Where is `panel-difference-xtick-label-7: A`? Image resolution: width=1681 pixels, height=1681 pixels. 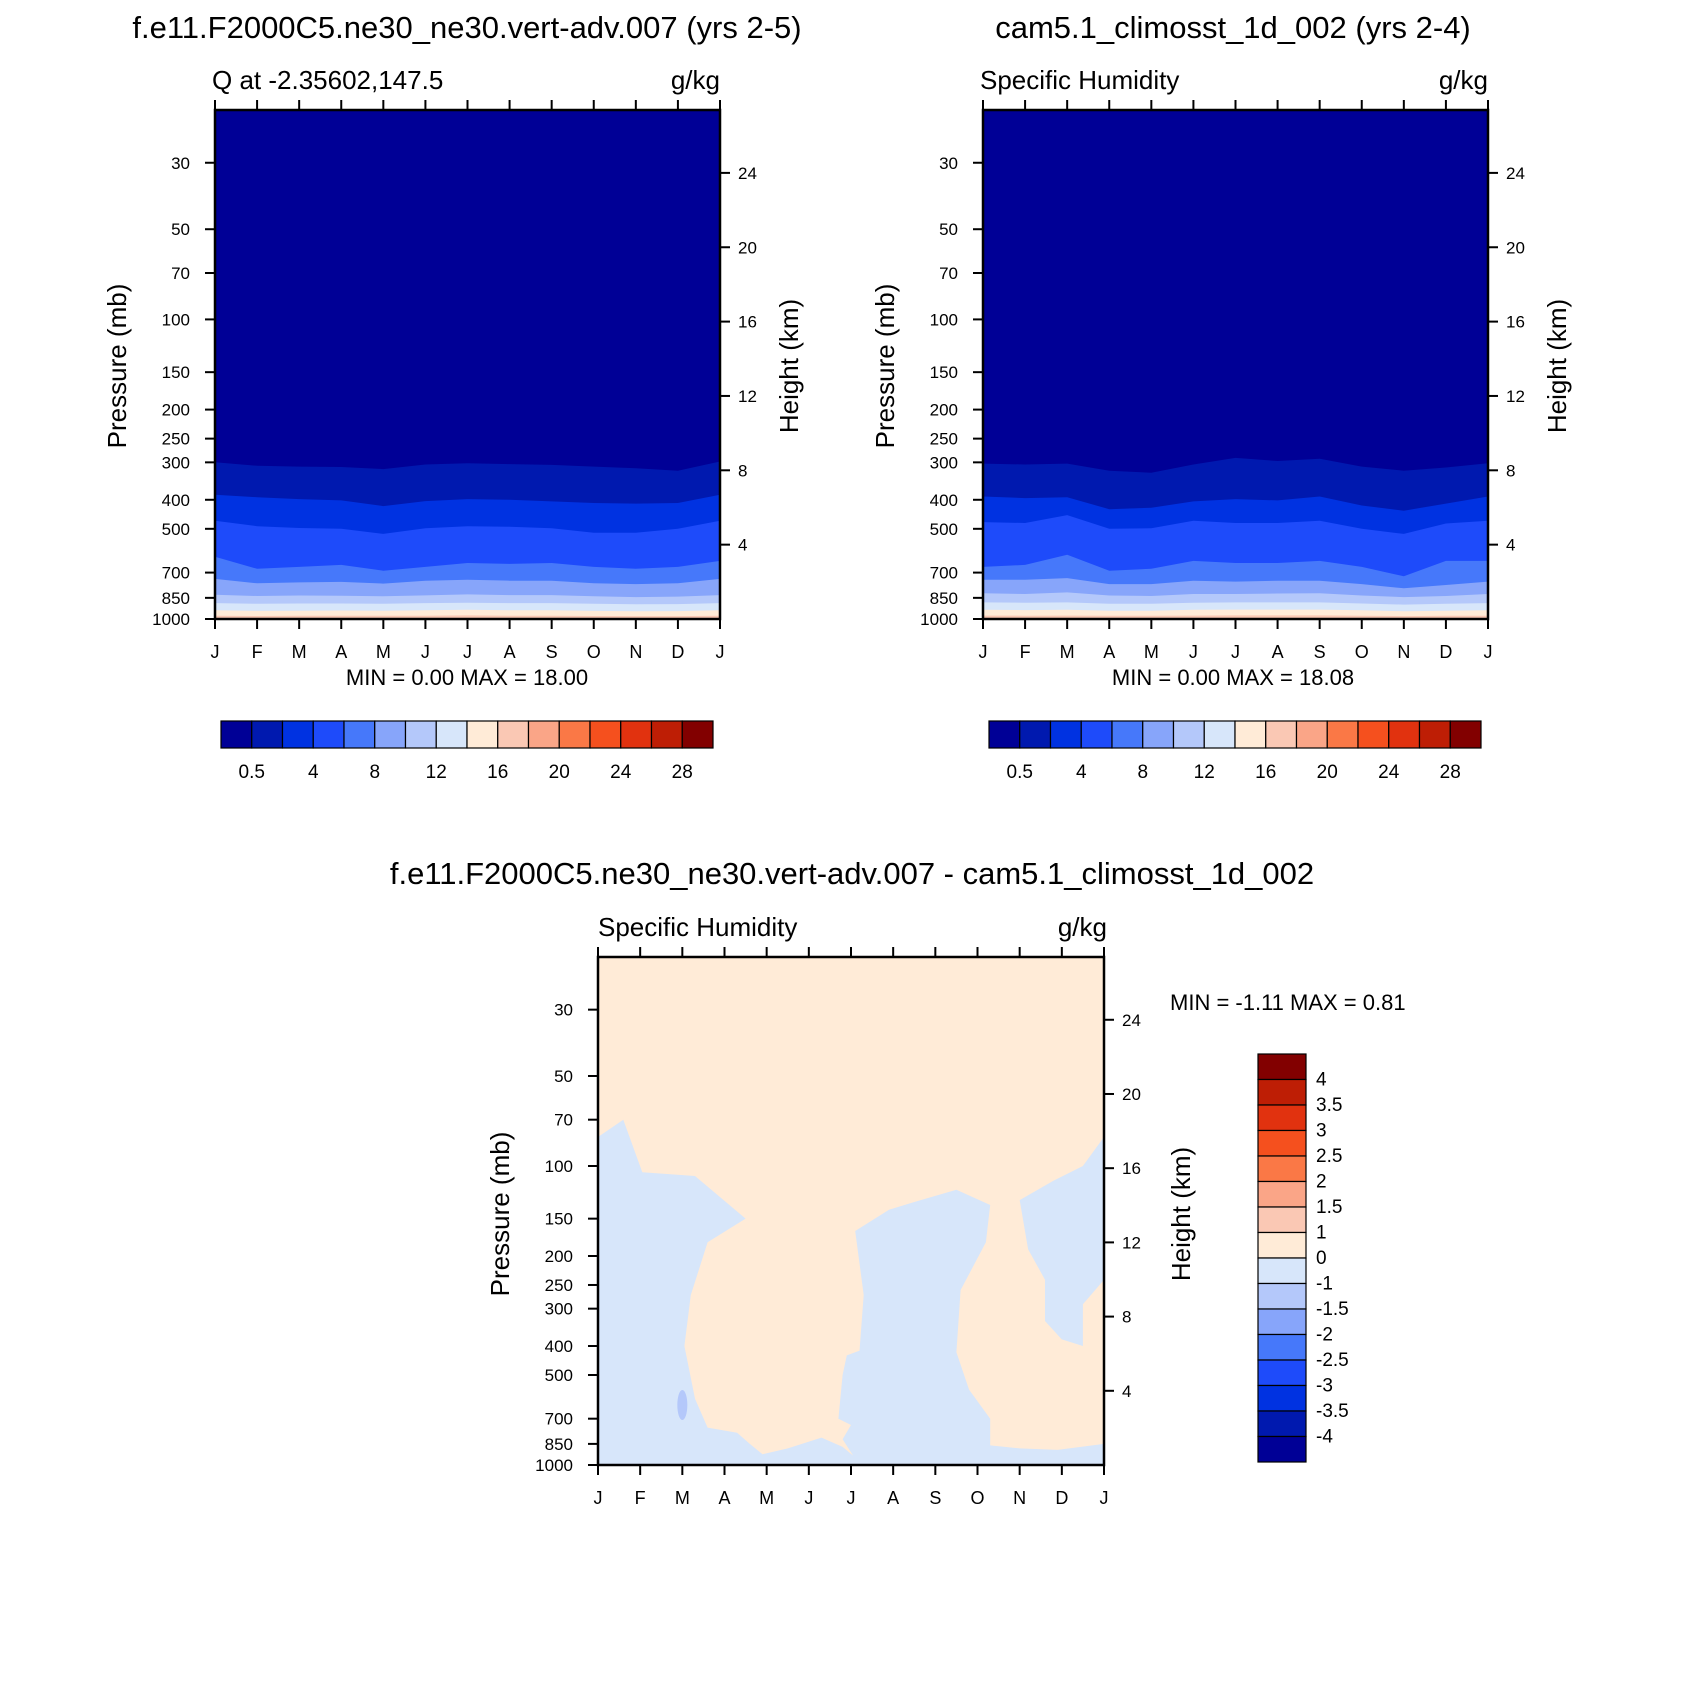
panel-difference-xtick-label-7: A is located at coordinates (893, 1498).